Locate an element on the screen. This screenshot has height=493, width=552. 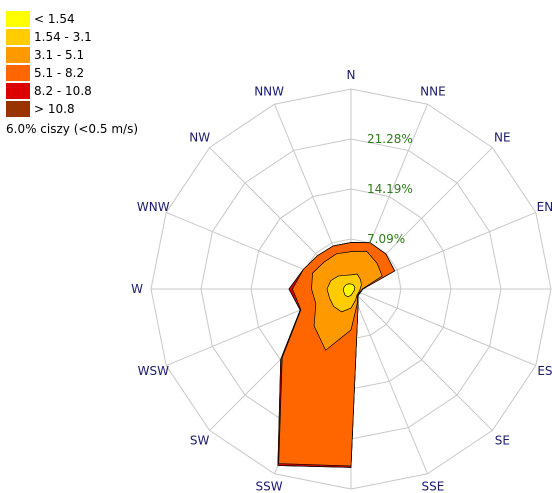
direction-label: SSE is located at coordinates (432, 486).